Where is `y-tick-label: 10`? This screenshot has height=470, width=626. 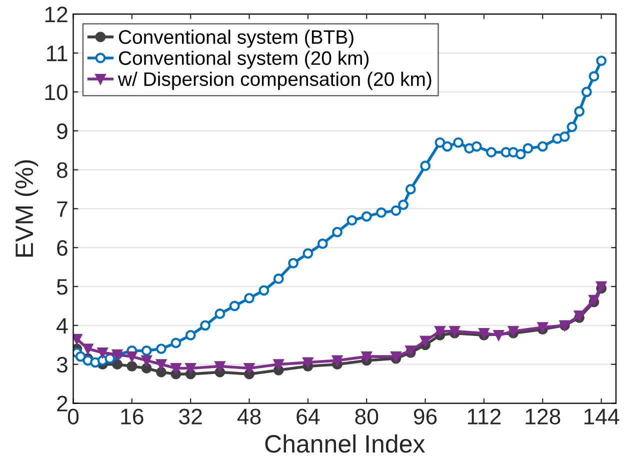 y-tick-label: 10 is located at coordinates (56, 92).